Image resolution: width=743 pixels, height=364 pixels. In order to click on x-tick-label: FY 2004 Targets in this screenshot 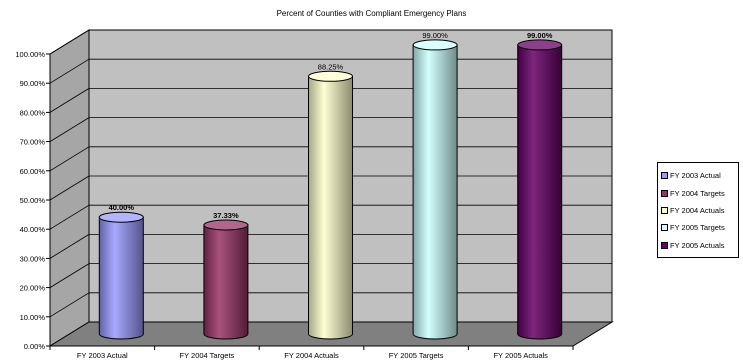, I will do `click(207, 355)`.